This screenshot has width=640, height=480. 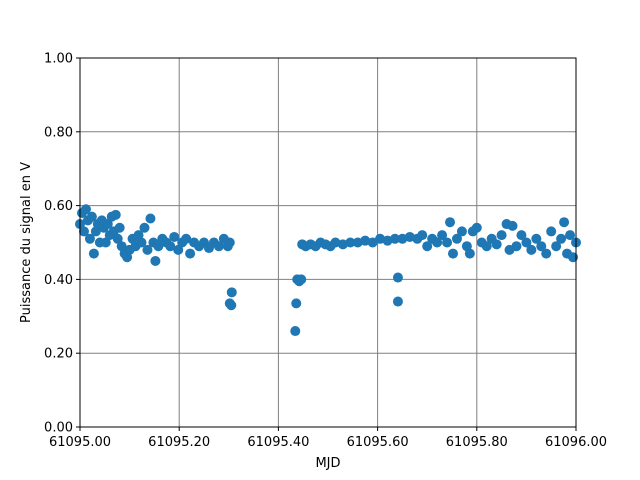 What do you see at coordinates (58, 354) in the screenshot?
I see `y-tick-label: 0.20` at bounding box center [58, 354].